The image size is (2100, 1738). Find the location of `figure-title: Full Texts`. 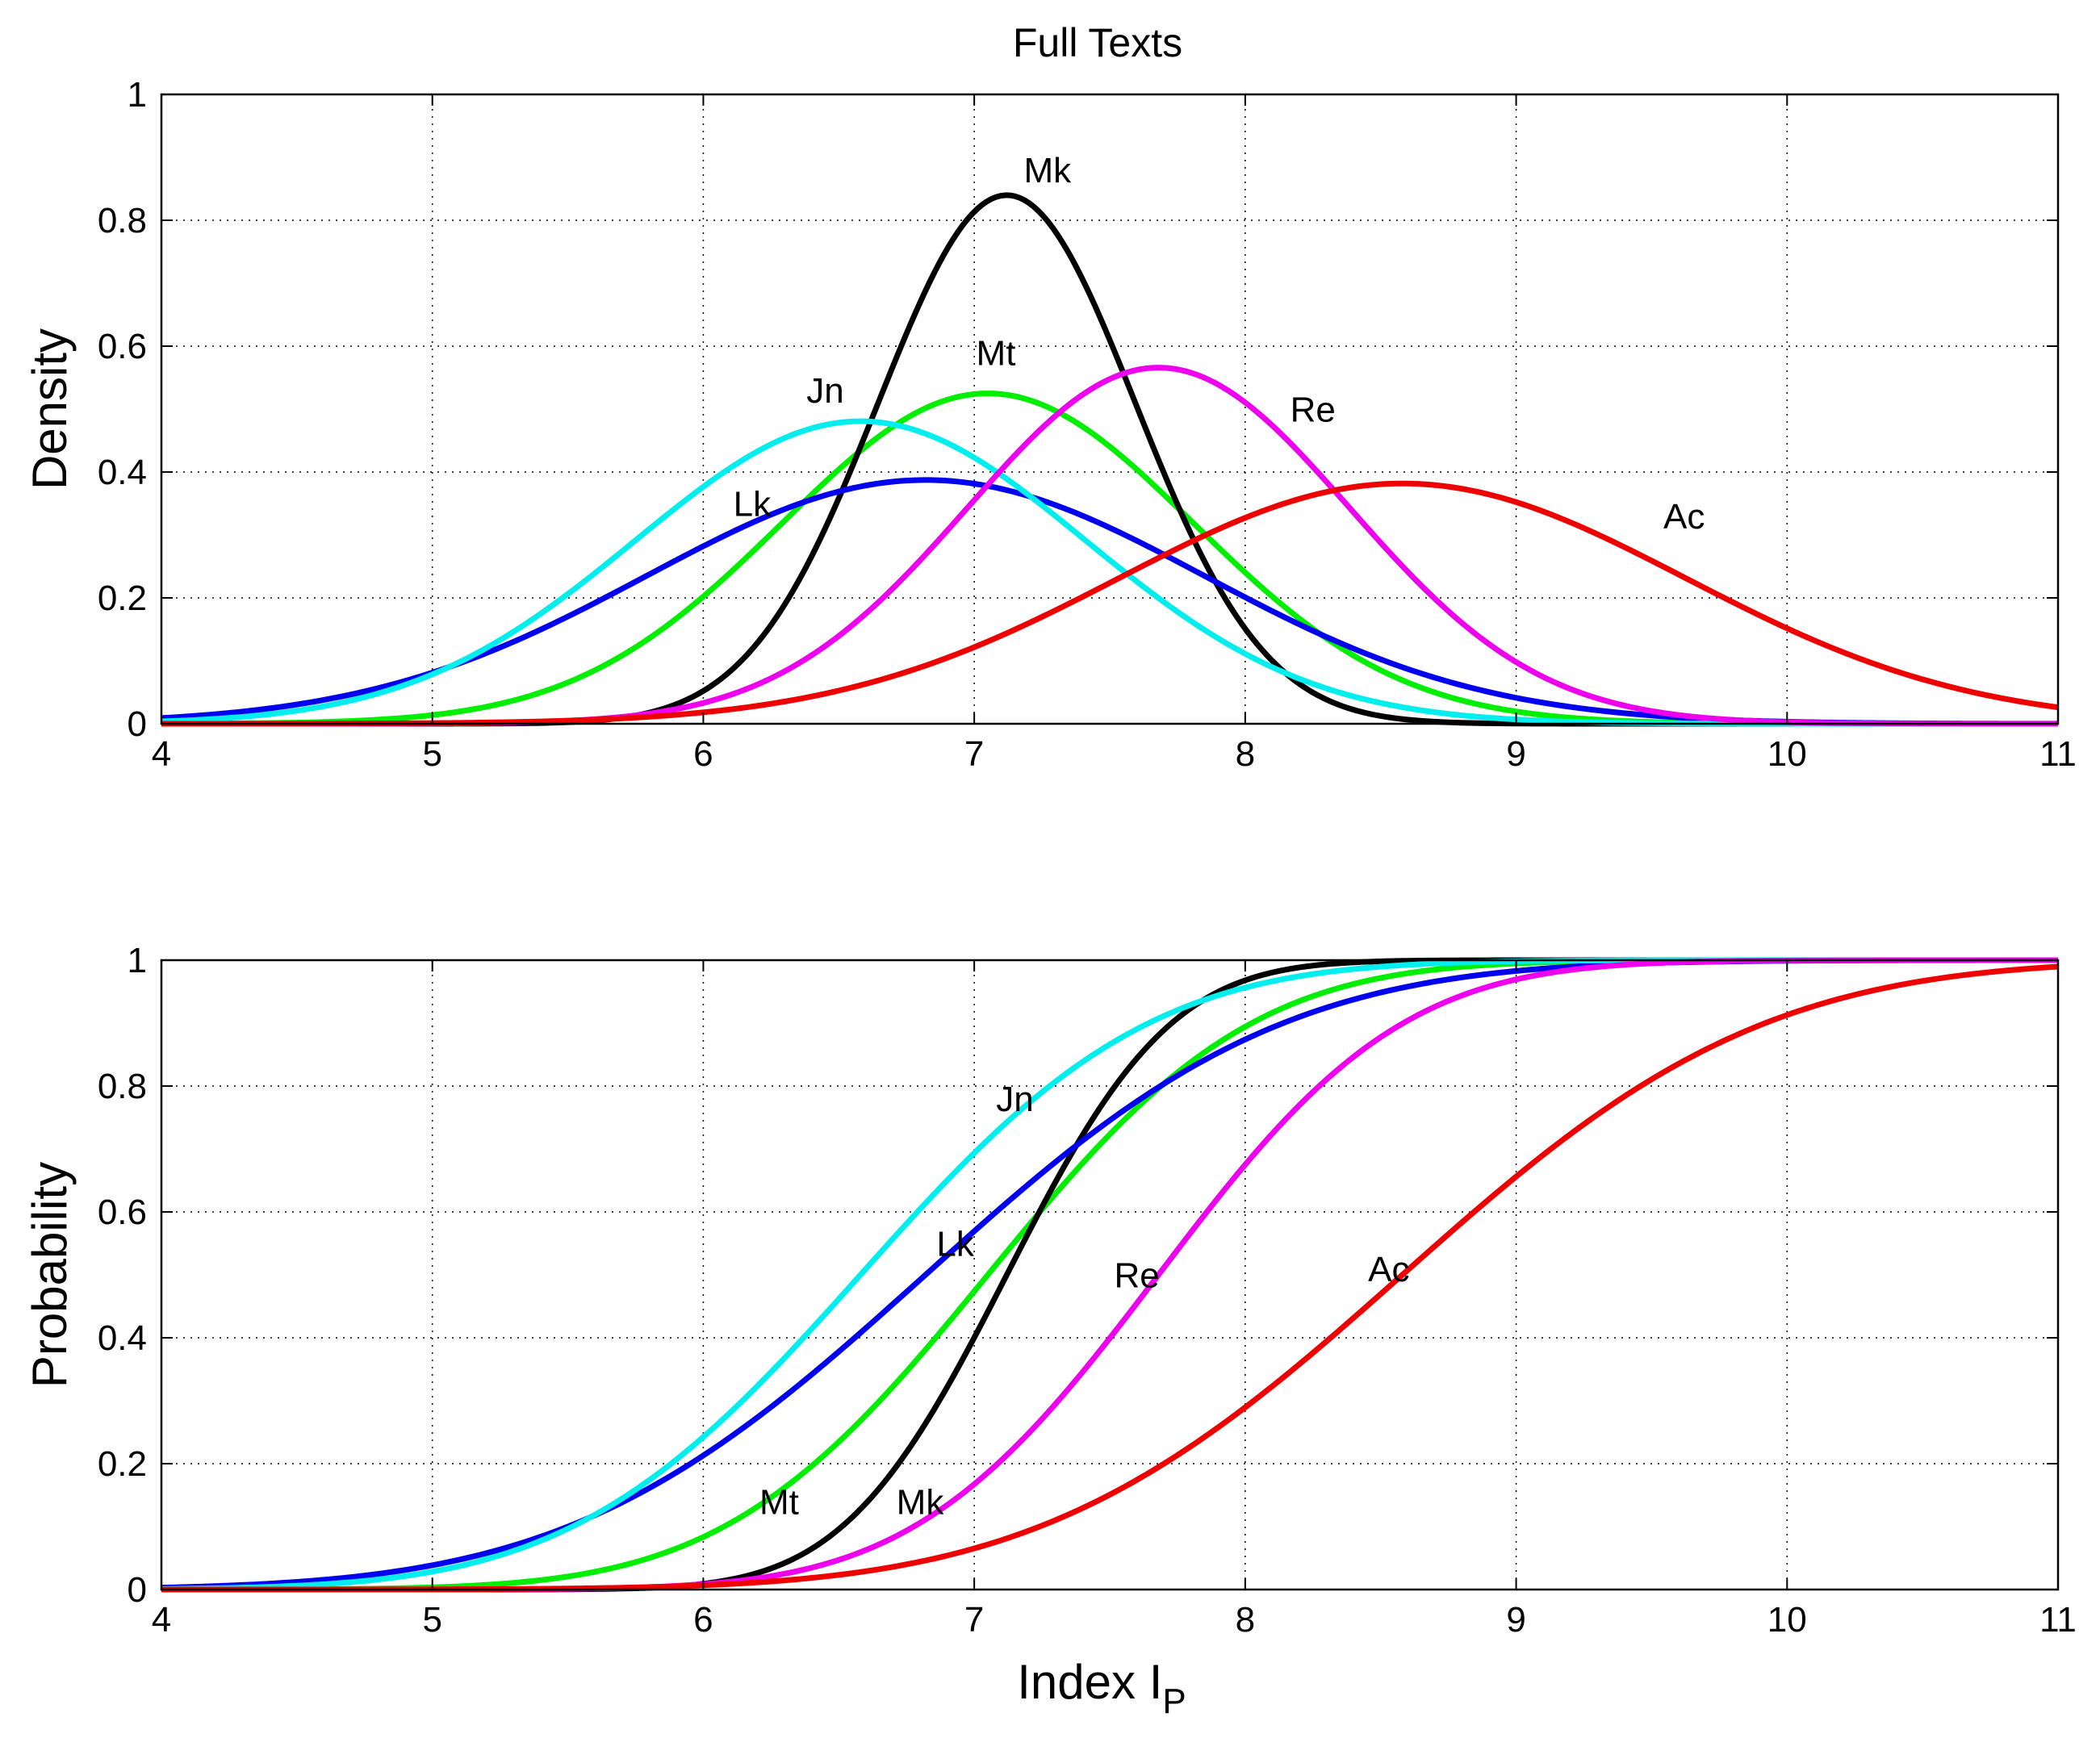

figure-title: Full Texts is located at coordinates (1097, 42).